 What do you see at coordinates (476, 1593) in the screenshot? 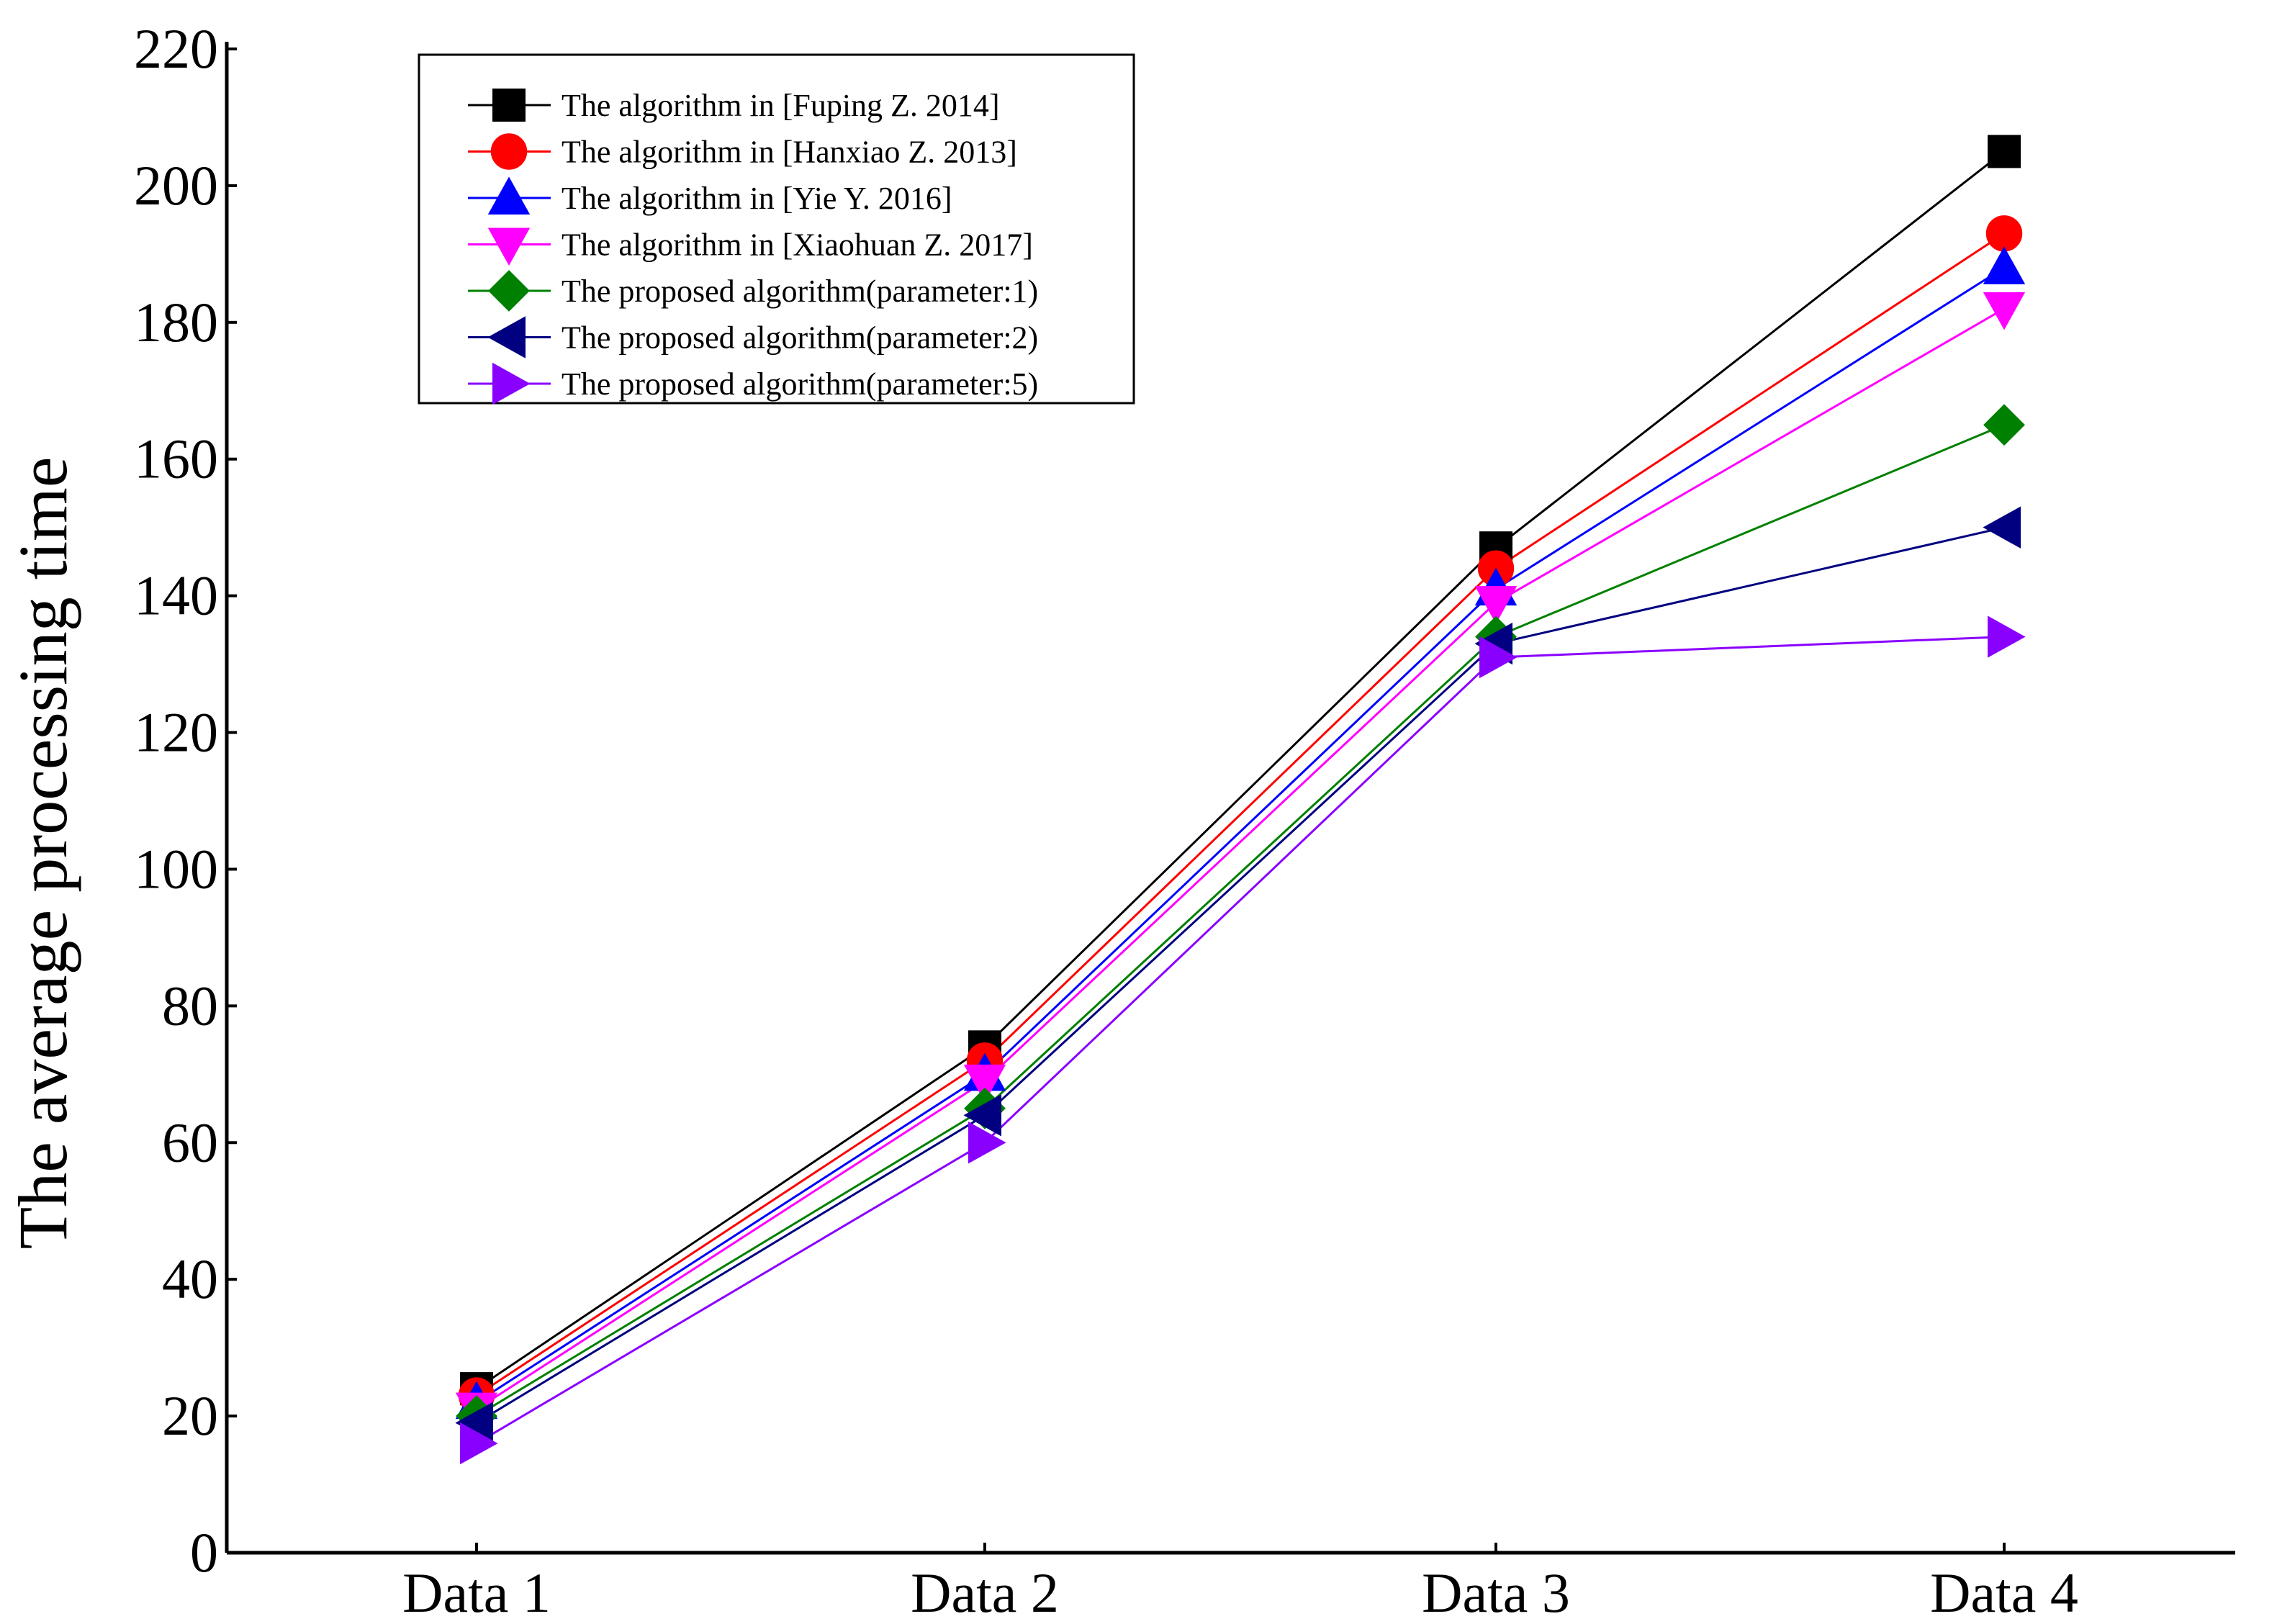
I see `x-tick-label: Data 1` at bounding box center [476, 1593].